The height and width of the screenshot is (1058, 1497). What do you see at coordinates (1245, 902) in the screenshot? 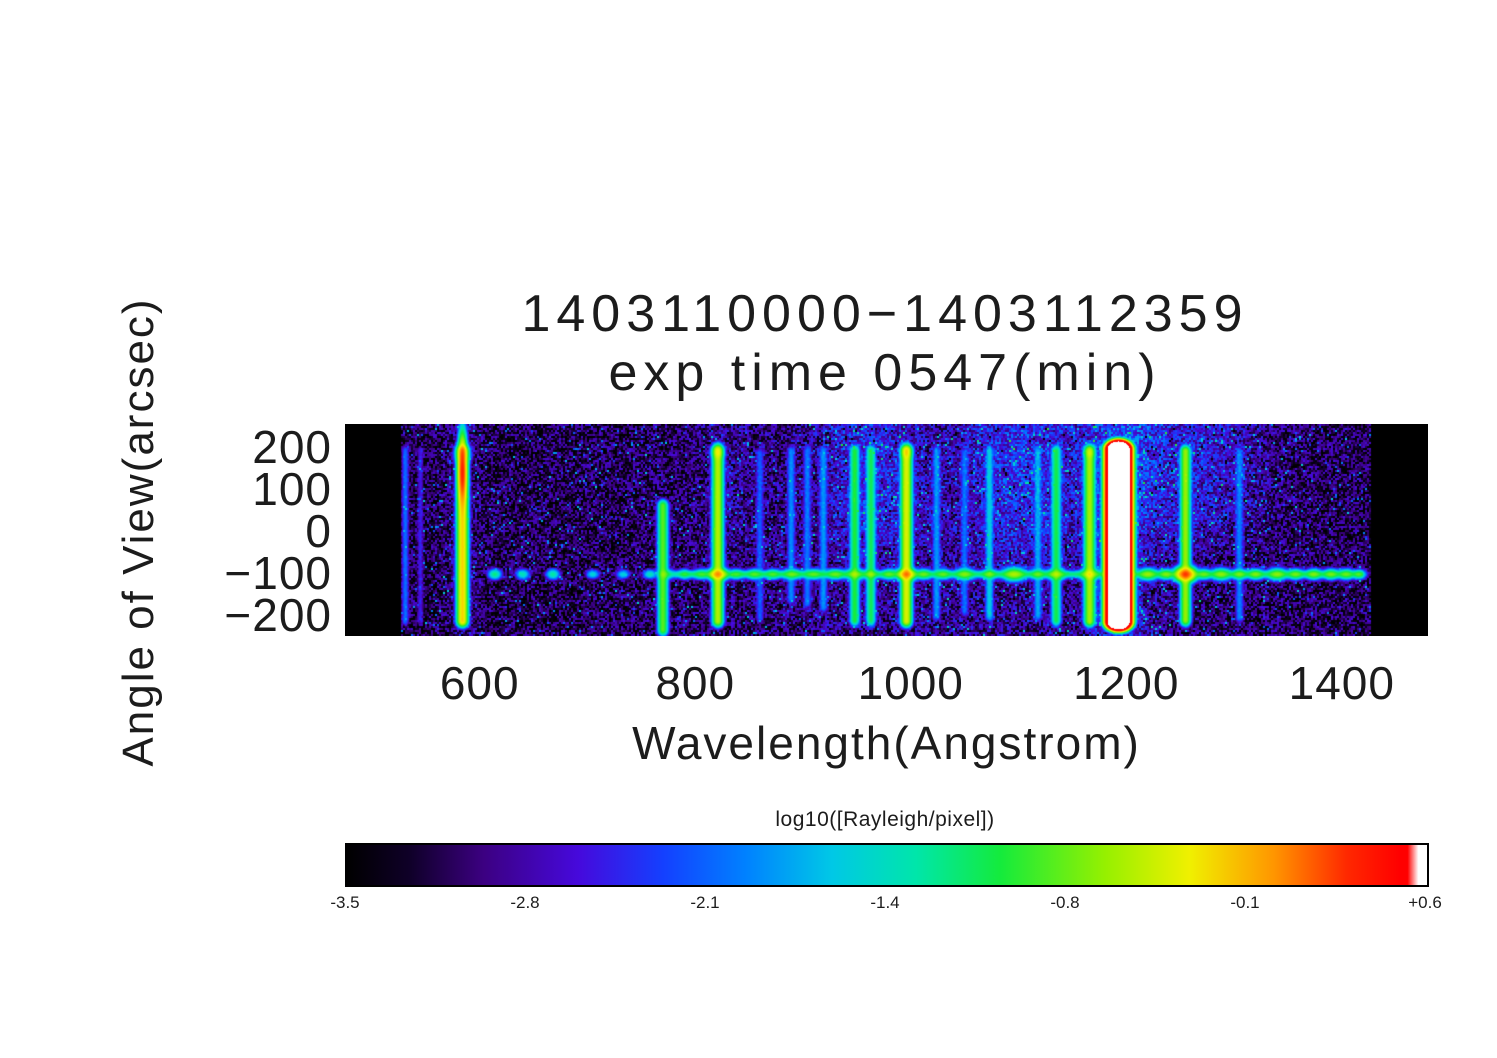
I see `colorbar-tick-label--0.1: -0.1` at bounding box center [1245, 902].